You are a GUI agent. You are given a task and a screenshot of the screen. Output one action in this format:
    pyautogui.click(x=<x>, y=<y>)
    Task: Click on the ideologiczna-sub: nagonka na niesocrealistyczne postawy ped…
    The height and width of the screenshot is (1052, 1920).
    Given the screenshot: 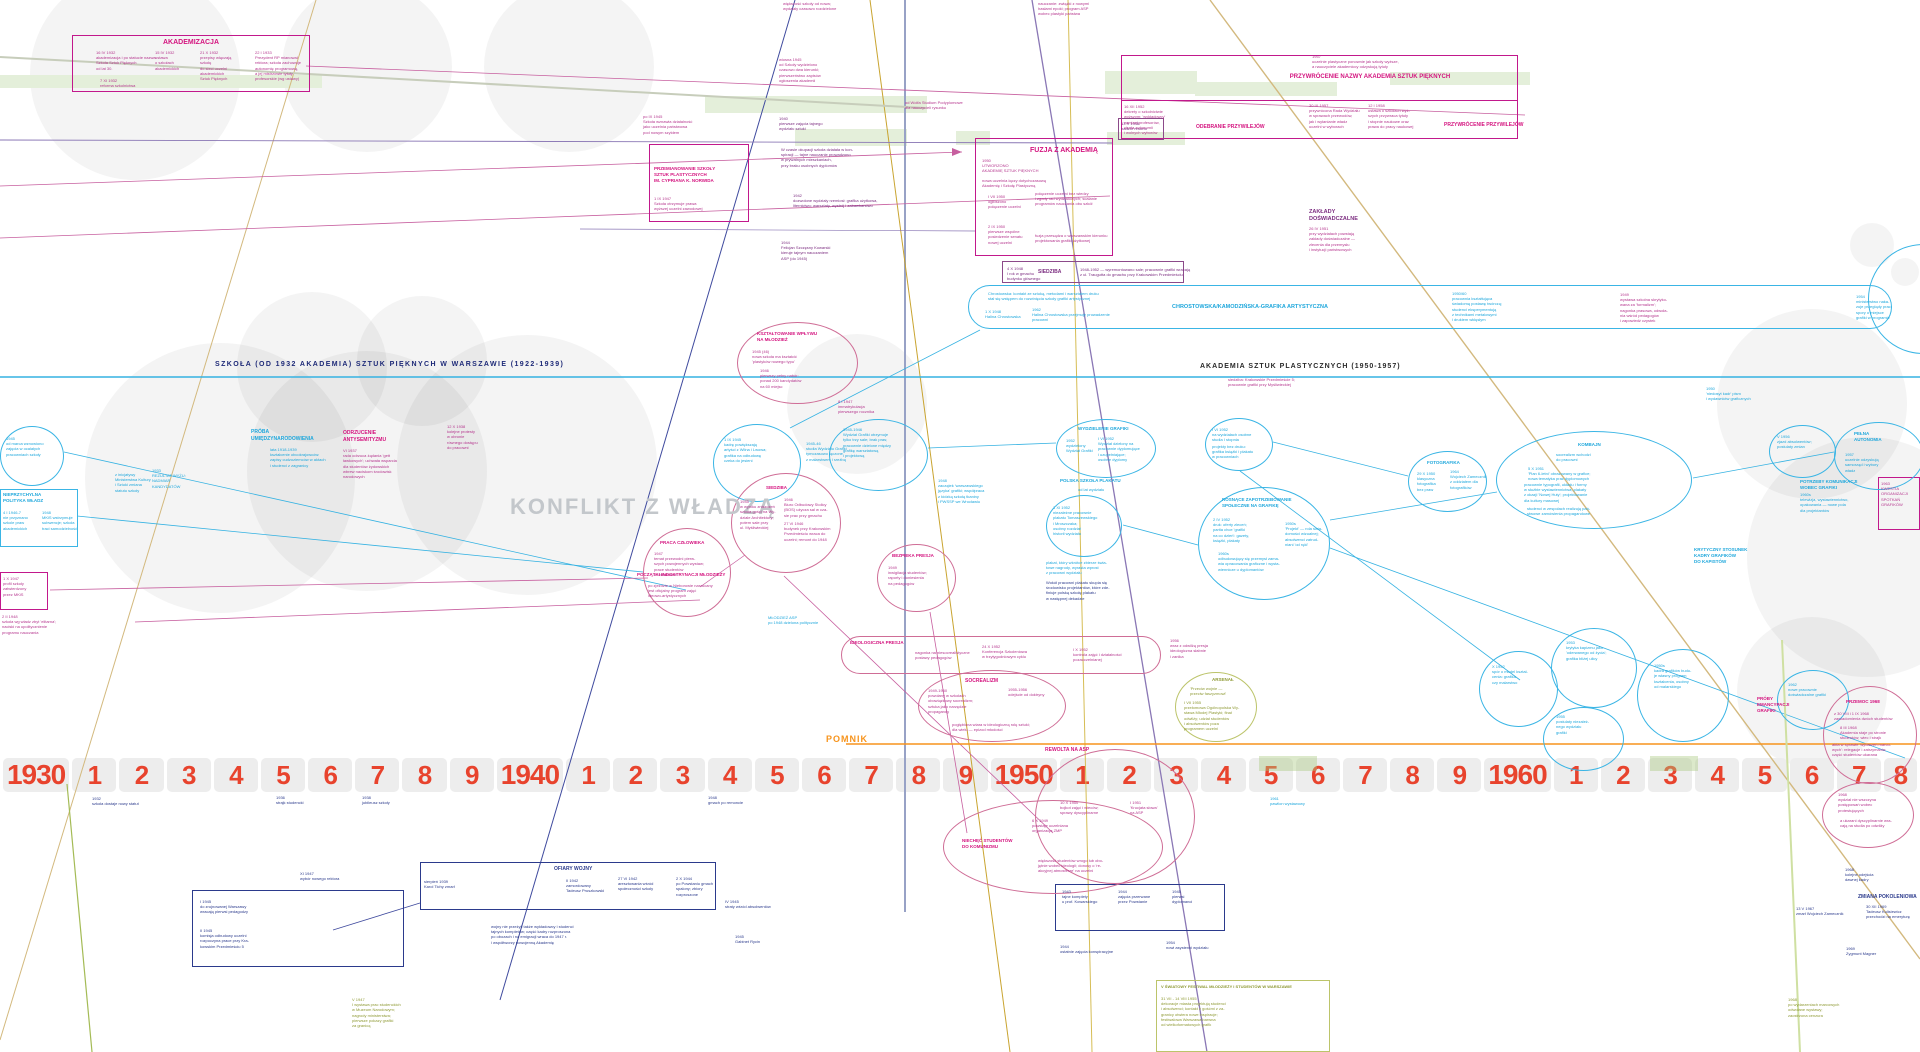 What is the action you would take?
    pyautogui.click(x=942, y=655)
    